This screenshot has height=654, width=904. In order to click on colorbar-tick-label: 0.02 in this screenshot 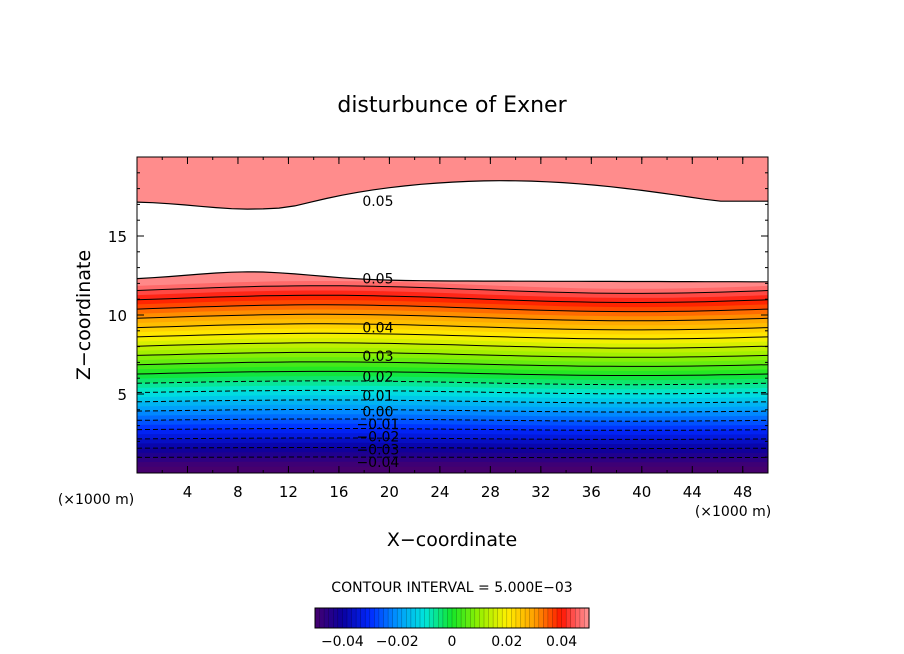, I will do `click(506, 642)`.